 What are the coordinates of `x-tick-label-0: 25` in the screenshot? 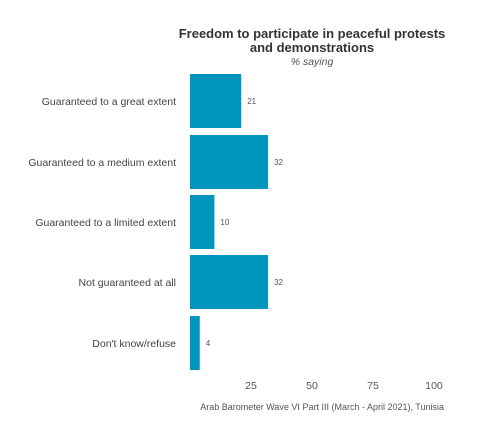 It's located at (251, 386).